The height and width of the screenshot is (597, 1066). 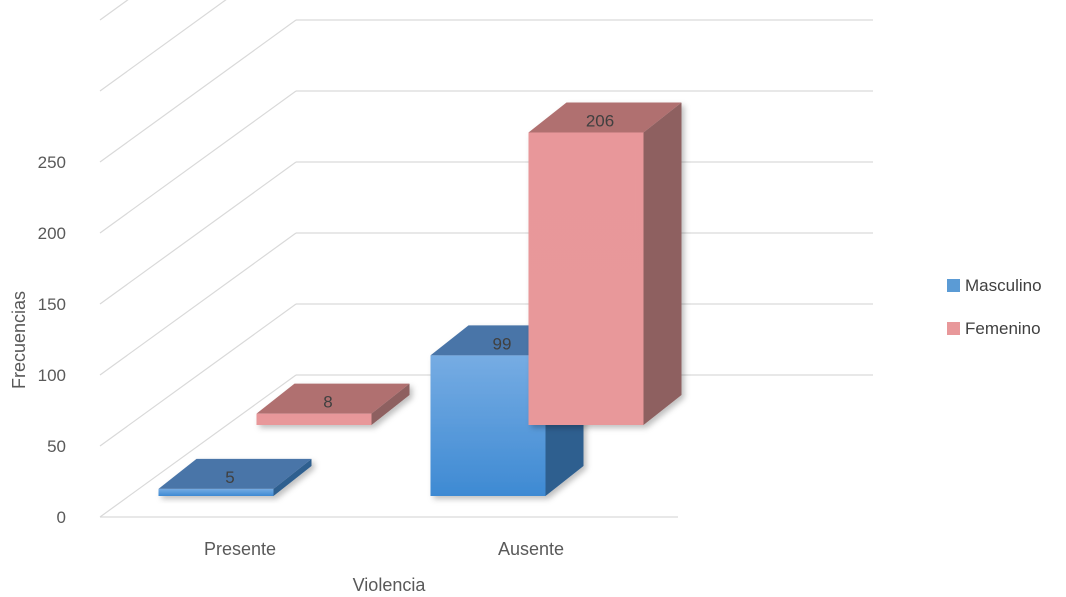 What do you see at coordinates (502, 343) in the screenshot?
I see `data-label: 99` at bounding box center [502, 343].